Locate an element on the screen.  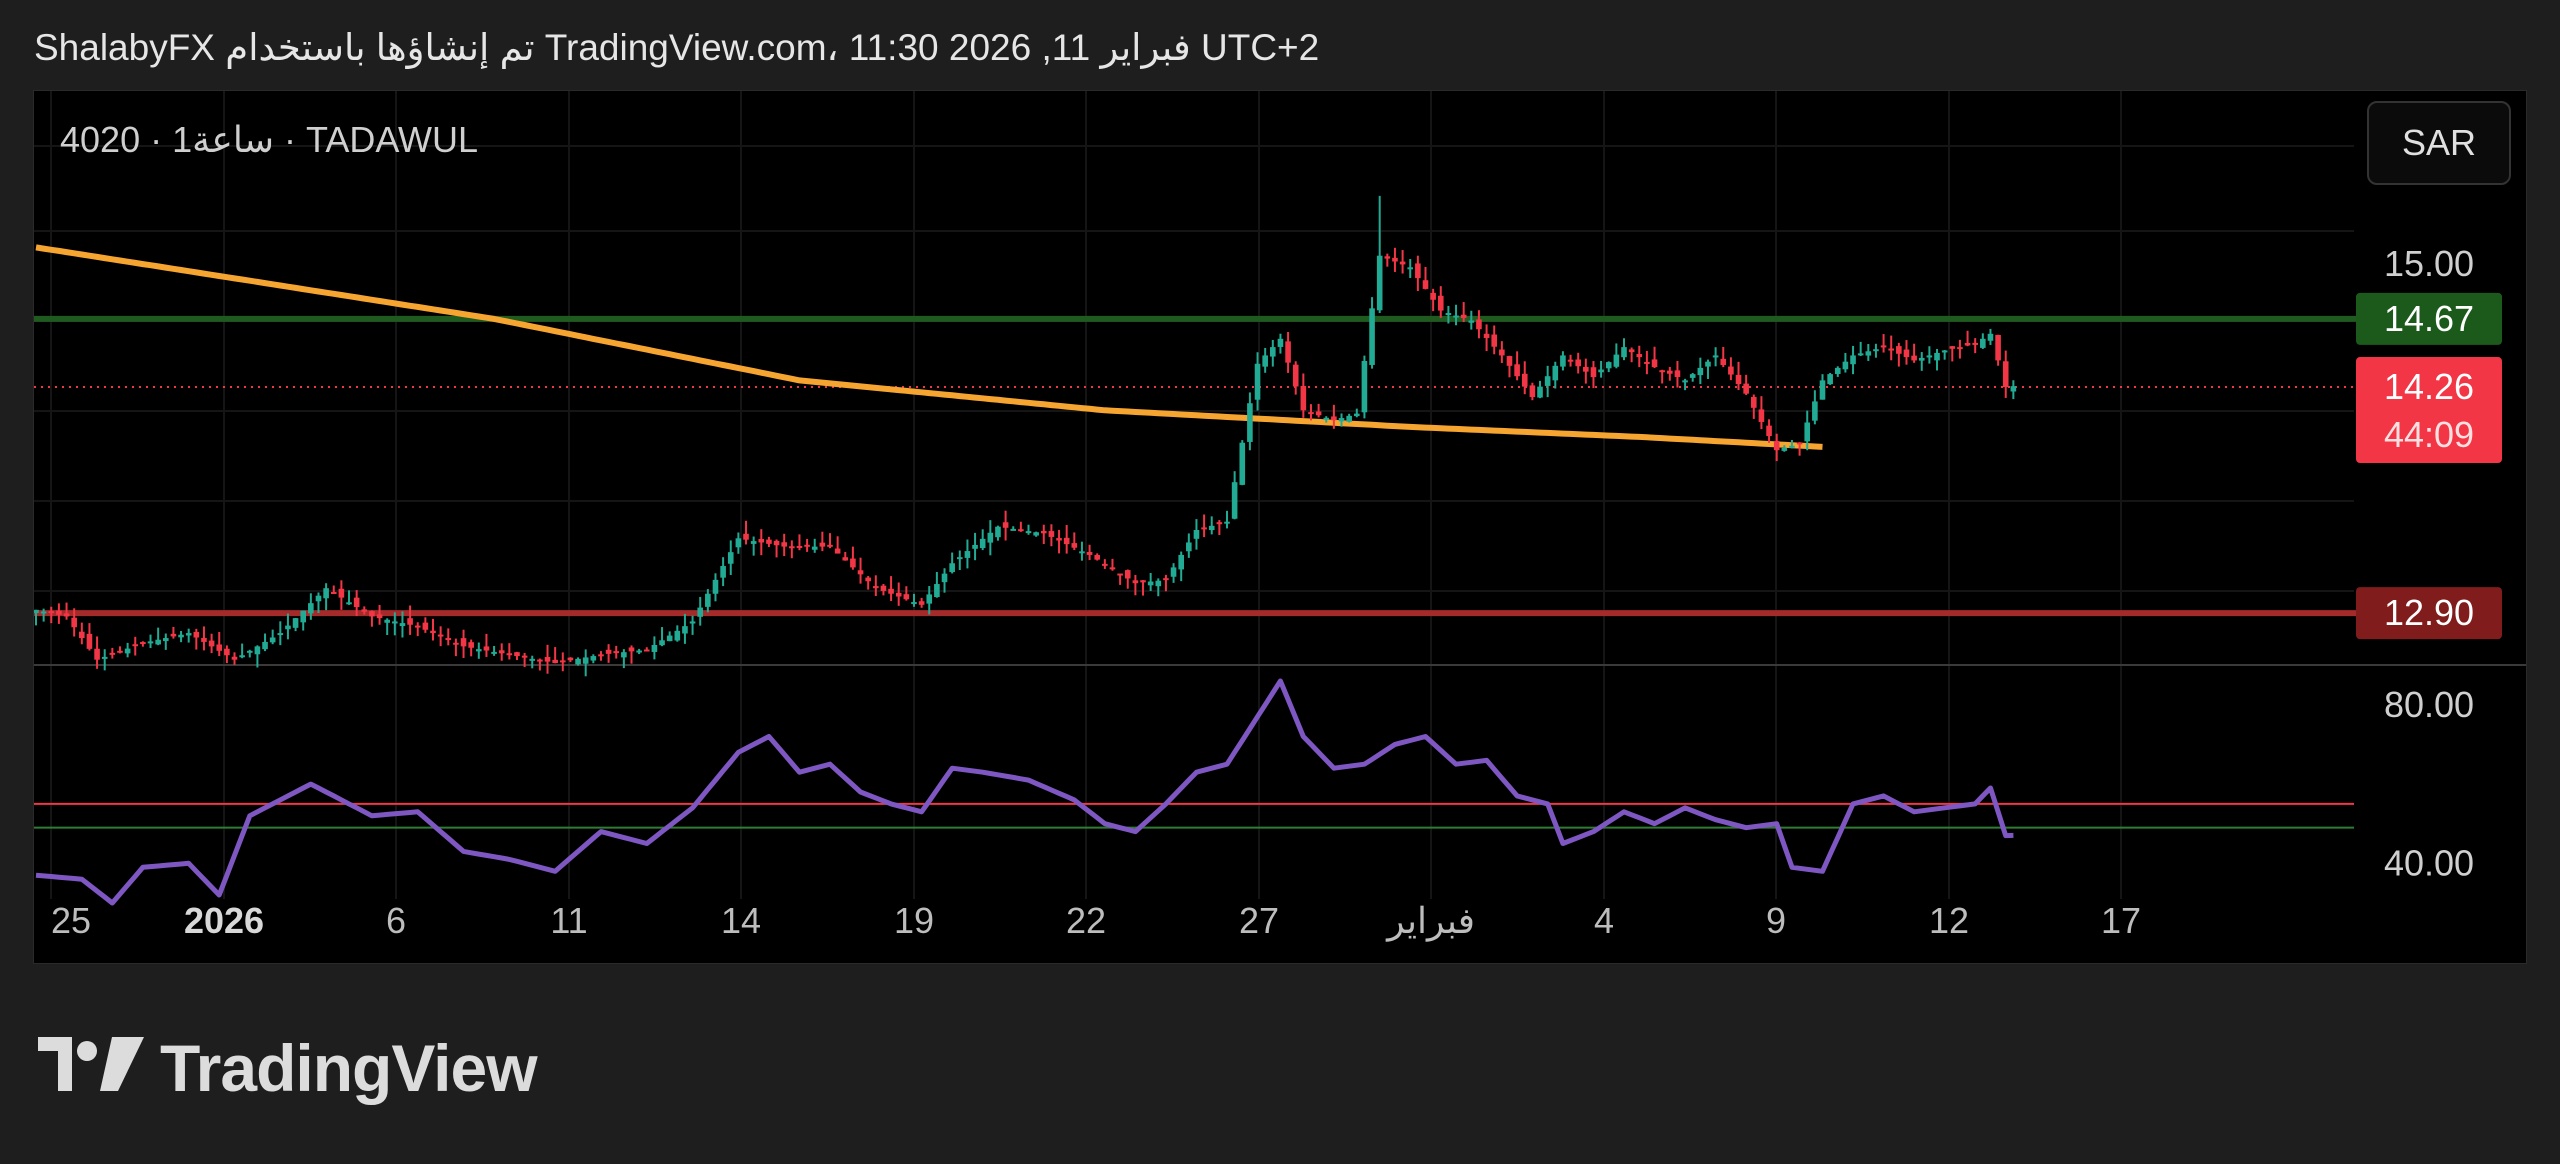
x-tick-label: فبراير is located at coordinates (1430, 921).